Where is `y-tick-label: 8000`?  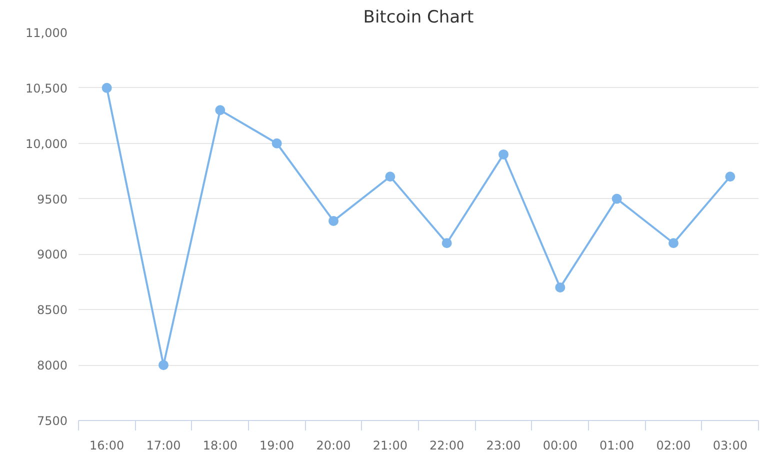 y-tick-label: 8000 is located at coordinates (52, 365).